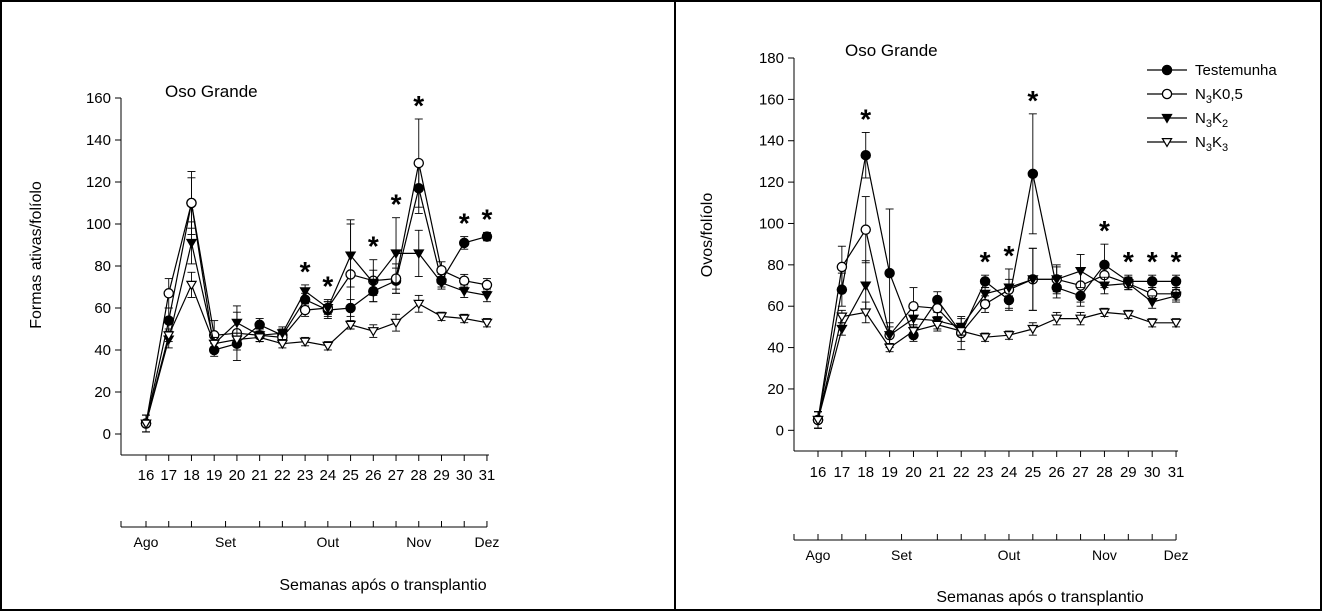 Image resolution: width=1322 pixels, height=611 pixels. I want to click on y-tick-label: 60, so click(102, 308).